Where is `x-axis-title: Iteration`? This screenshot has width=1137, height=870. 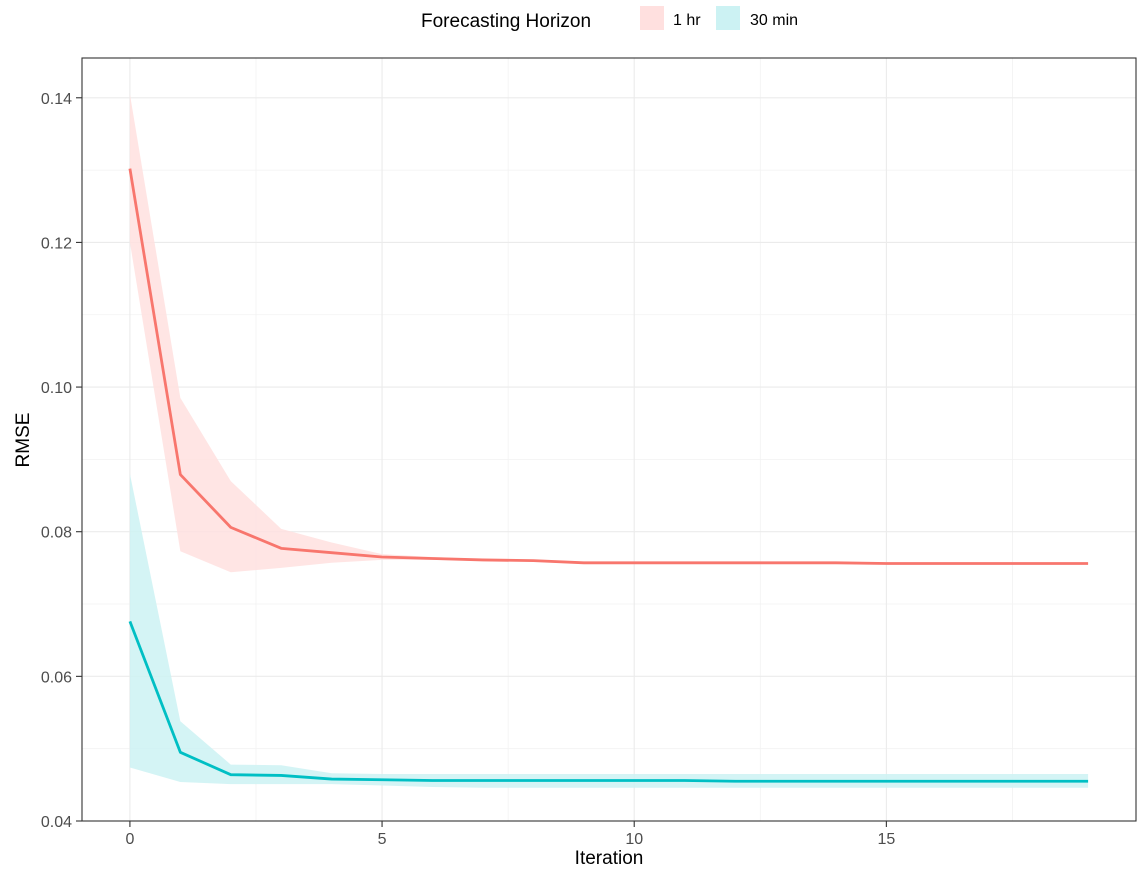
x-axis-title: Iteration is located at coordinates (609, 858).